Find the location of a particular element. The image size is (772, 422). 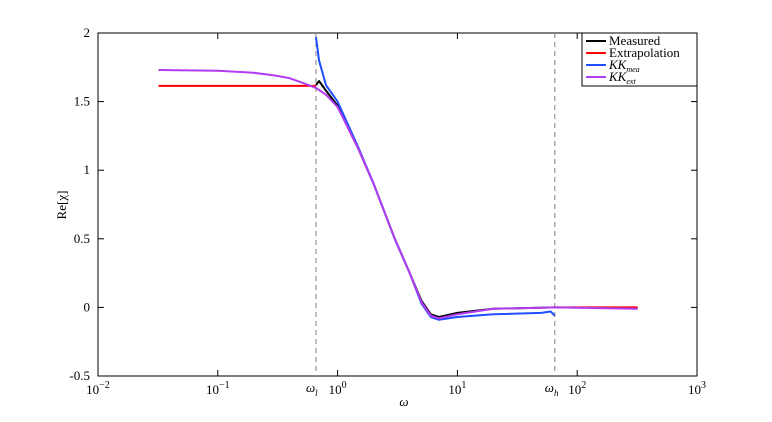

y-tick-label: 2 is located at coordinates (87, 32).